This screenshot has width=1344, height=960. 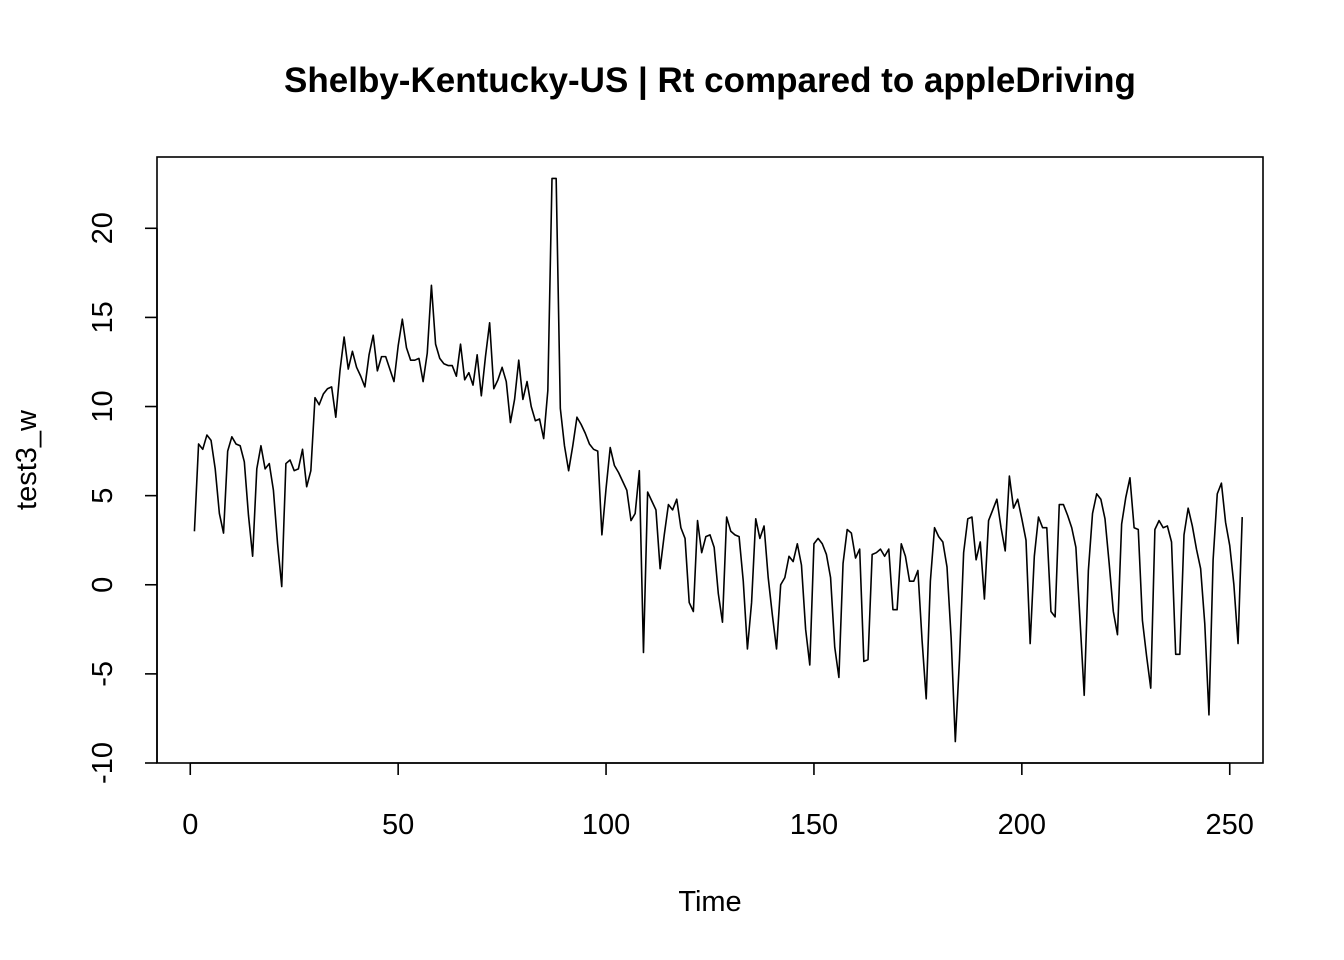 I want to click on x-tick-label: 200, so click(x=1022, y=825).